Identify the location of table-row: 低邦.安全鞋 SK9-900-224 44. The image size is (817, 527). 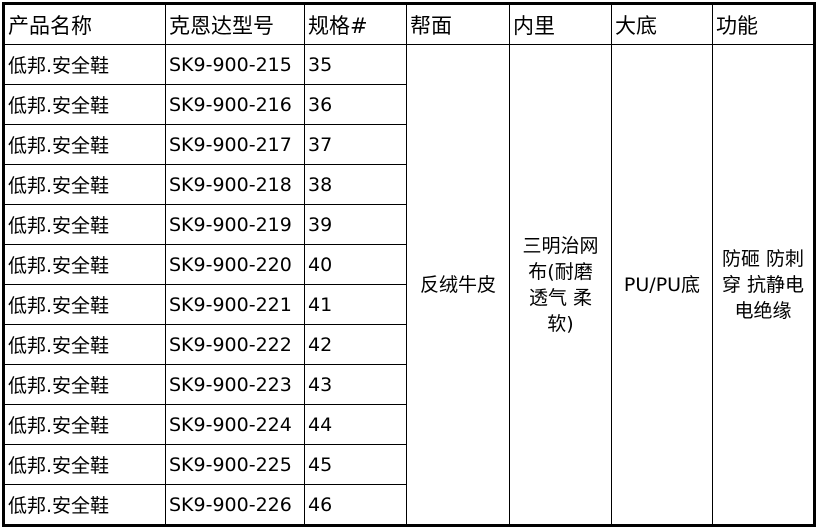
(409, 424).